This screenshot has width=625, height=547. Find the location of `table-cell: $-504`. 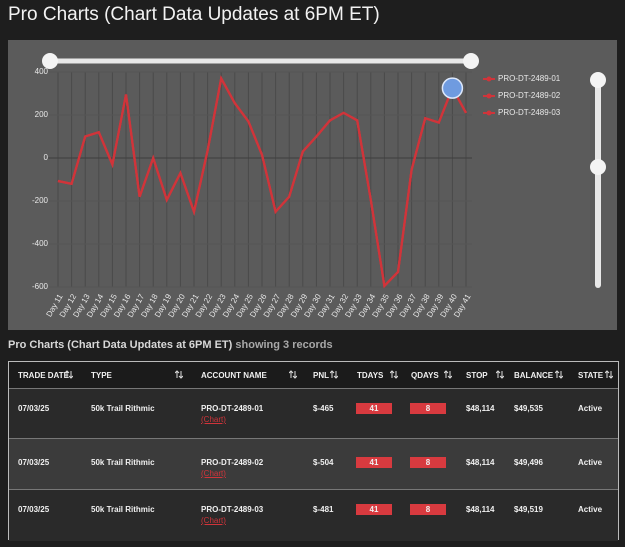

table-cell: $-504 is located at coordinates (323, 462).